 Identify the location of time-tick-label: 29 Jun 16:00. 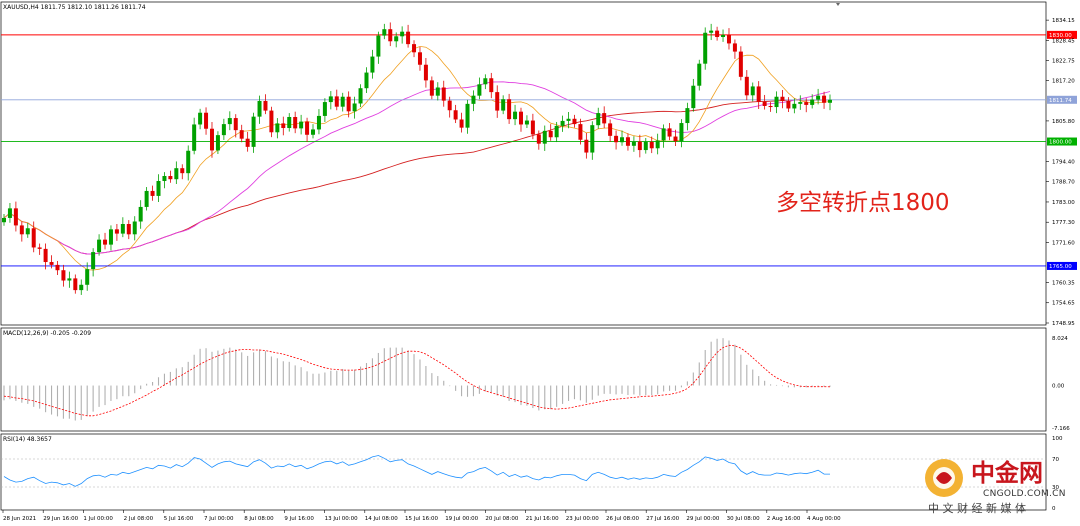
(60, 519).